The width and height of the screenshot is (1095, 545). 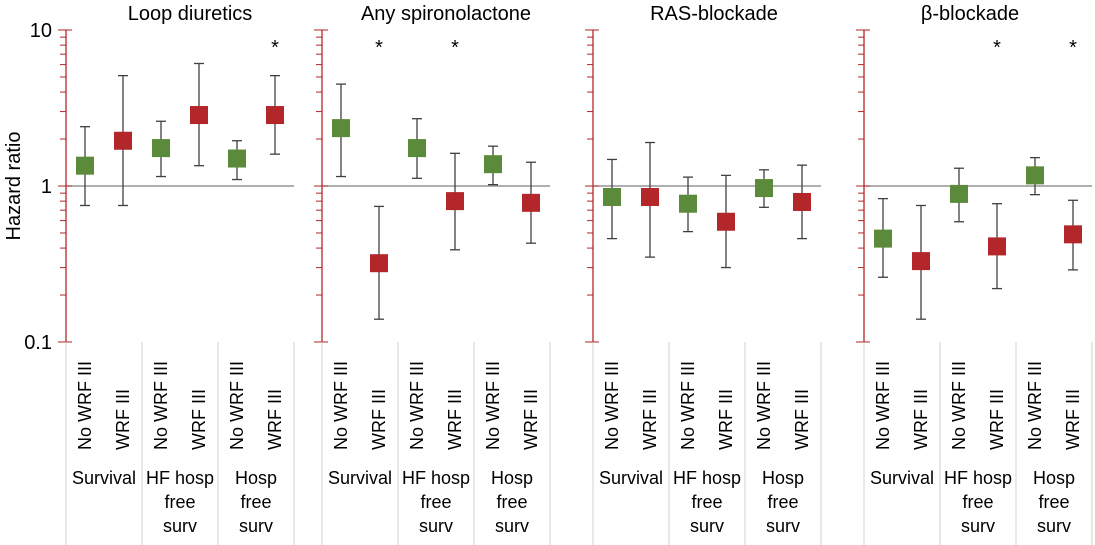 I want to click on panel-title: β-blockade, so click(x=970, y=14).